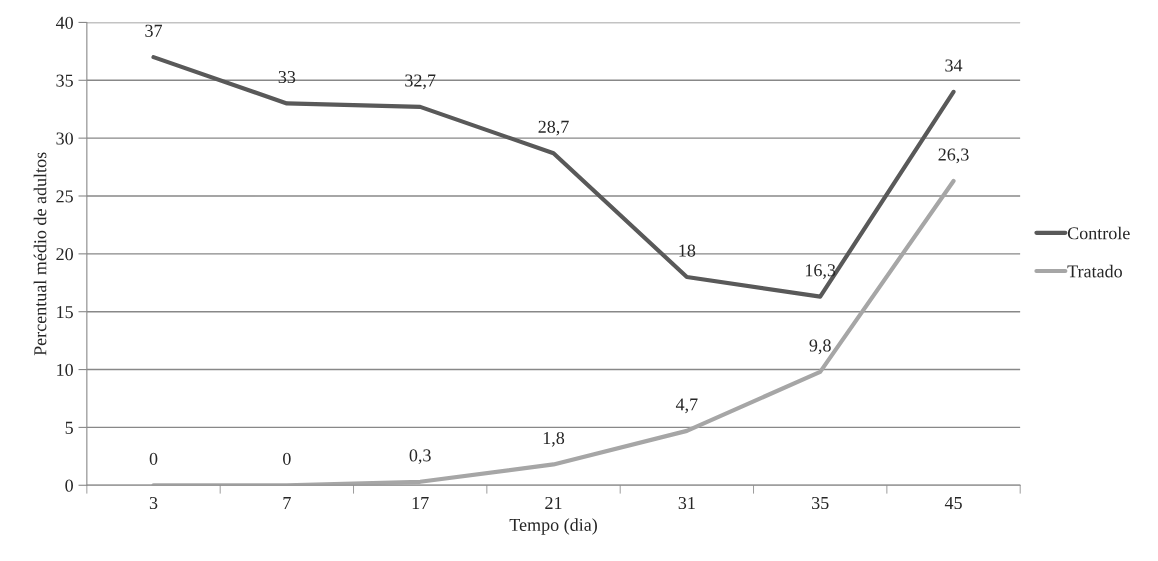 This screenshot has height=561, width=1158. Describe the element at coordinates (553, 526) in the screenshot. I see `x-axis-title: Tempo (dia)` at that location.